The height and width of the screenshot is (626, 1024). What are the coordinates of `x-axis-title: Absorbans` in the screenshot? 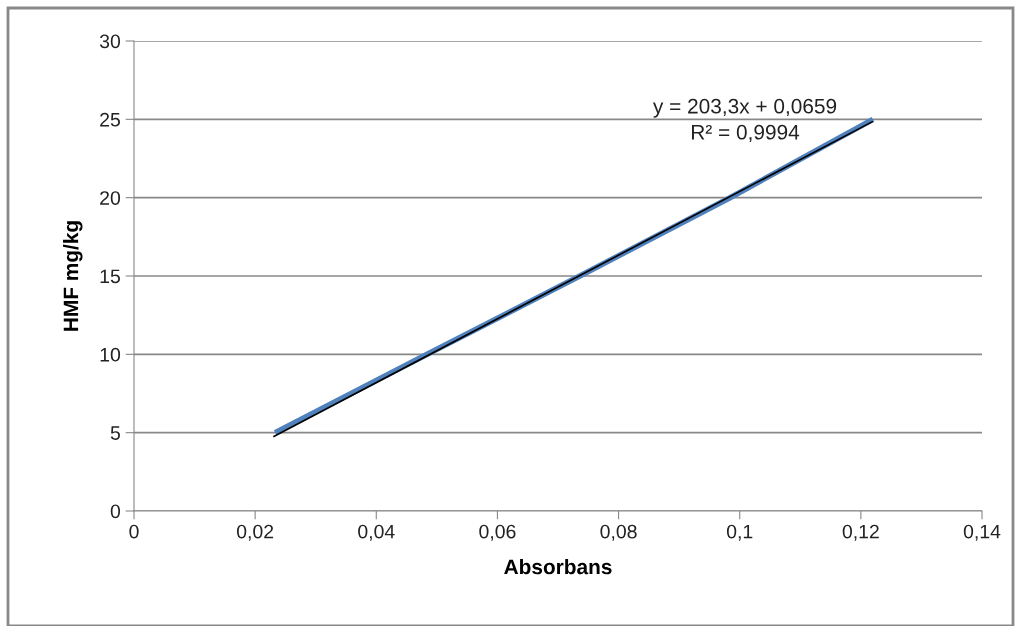 It's located at (558, 566).